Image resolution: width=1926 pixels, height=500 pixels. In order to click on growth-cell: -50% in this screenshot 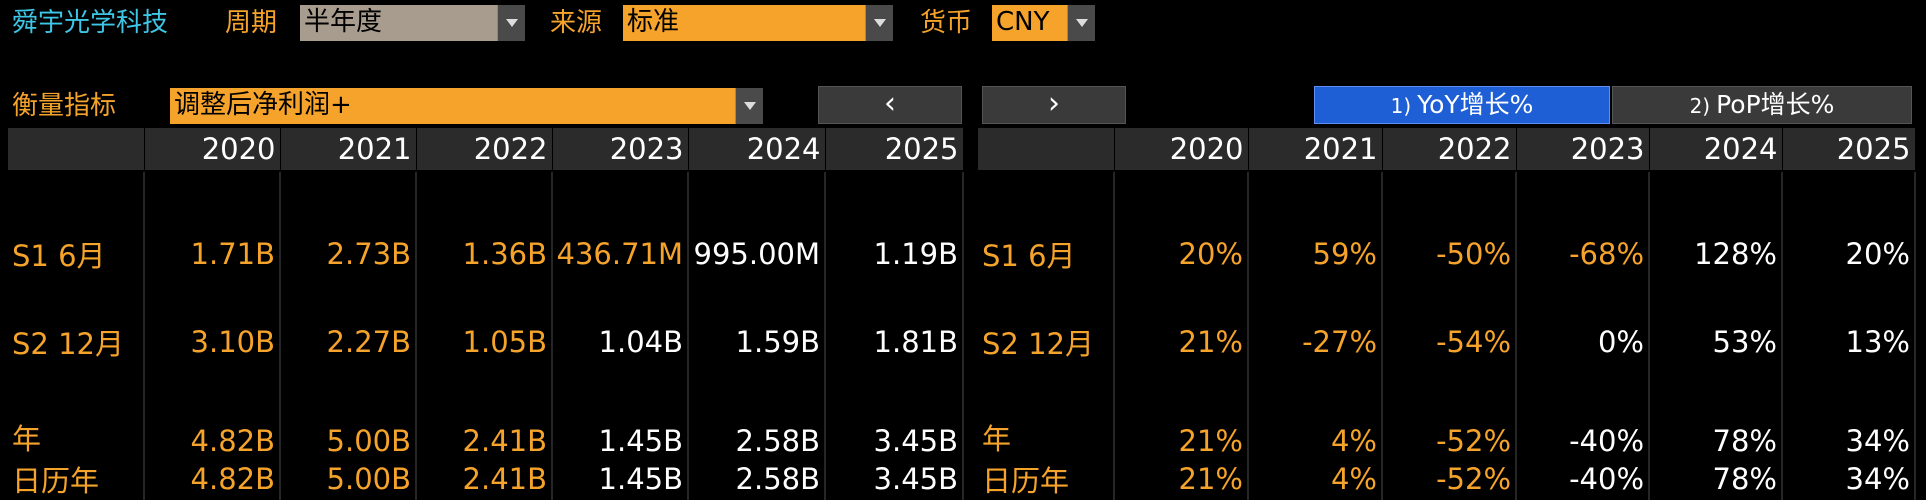, I will do `click(1449, 254)`.